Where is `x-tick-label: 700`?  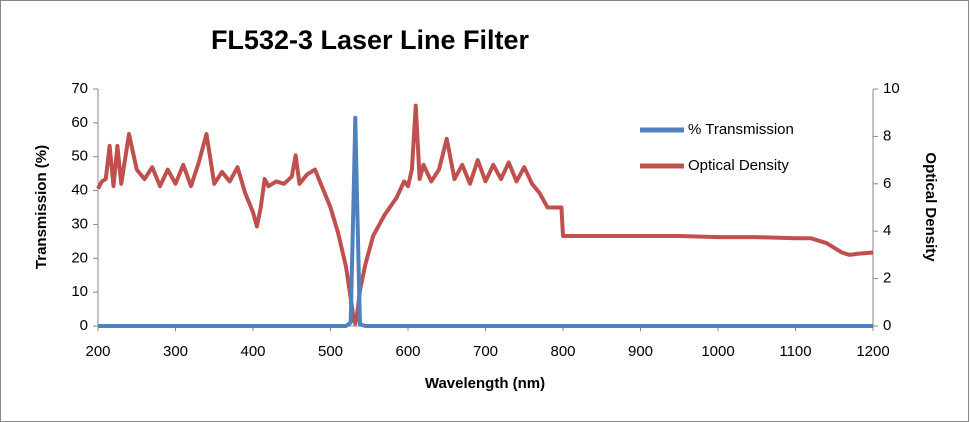 x-tick-label: 700 is located at coordinates (485, 351).